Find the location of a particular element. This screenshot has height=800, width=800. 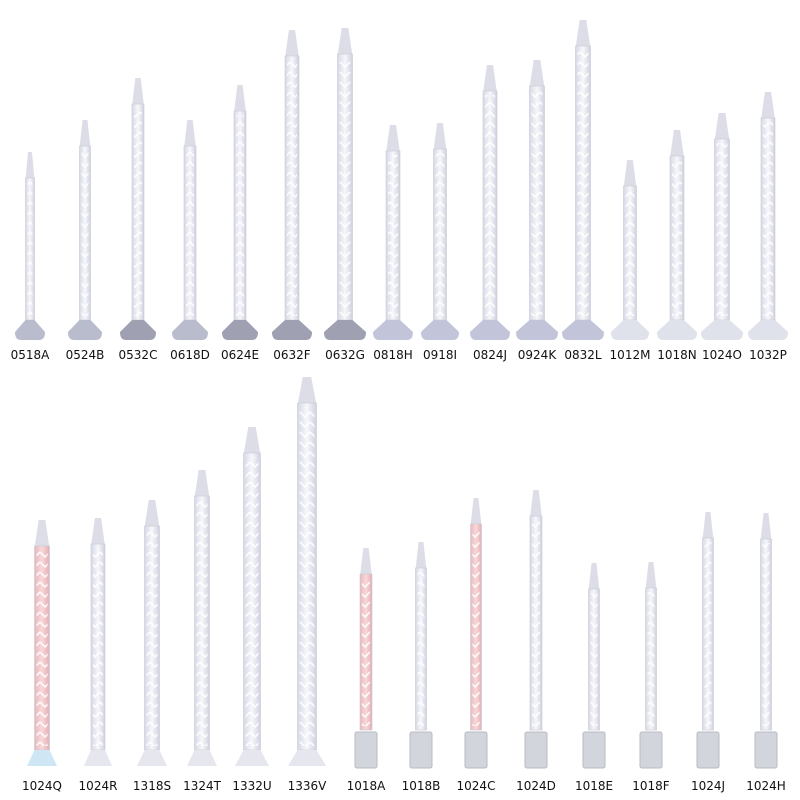

product-label: 1024D is located at coordinates (536, 786).